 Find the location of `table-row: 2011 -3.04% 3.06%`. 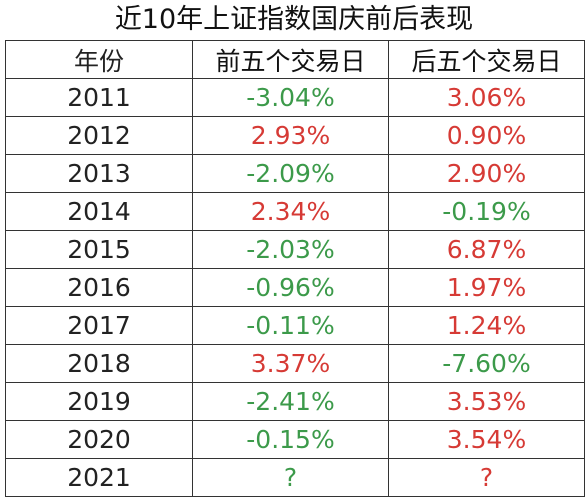

table-row: 2011 -3.04% 3.06% is located at coordinates (295, 97).